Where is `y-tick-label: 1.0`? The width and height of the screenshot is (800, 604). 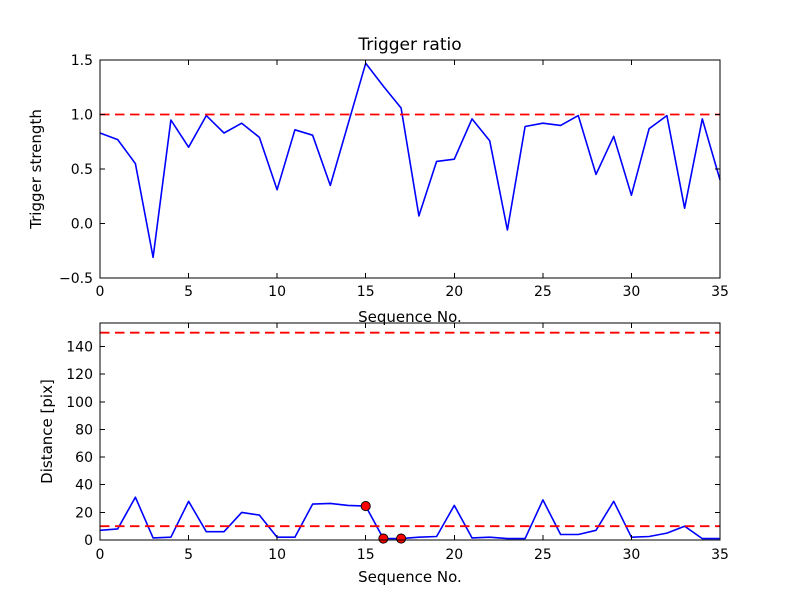
y-tick-label: 1.0 is located at coordinates (82, 116).